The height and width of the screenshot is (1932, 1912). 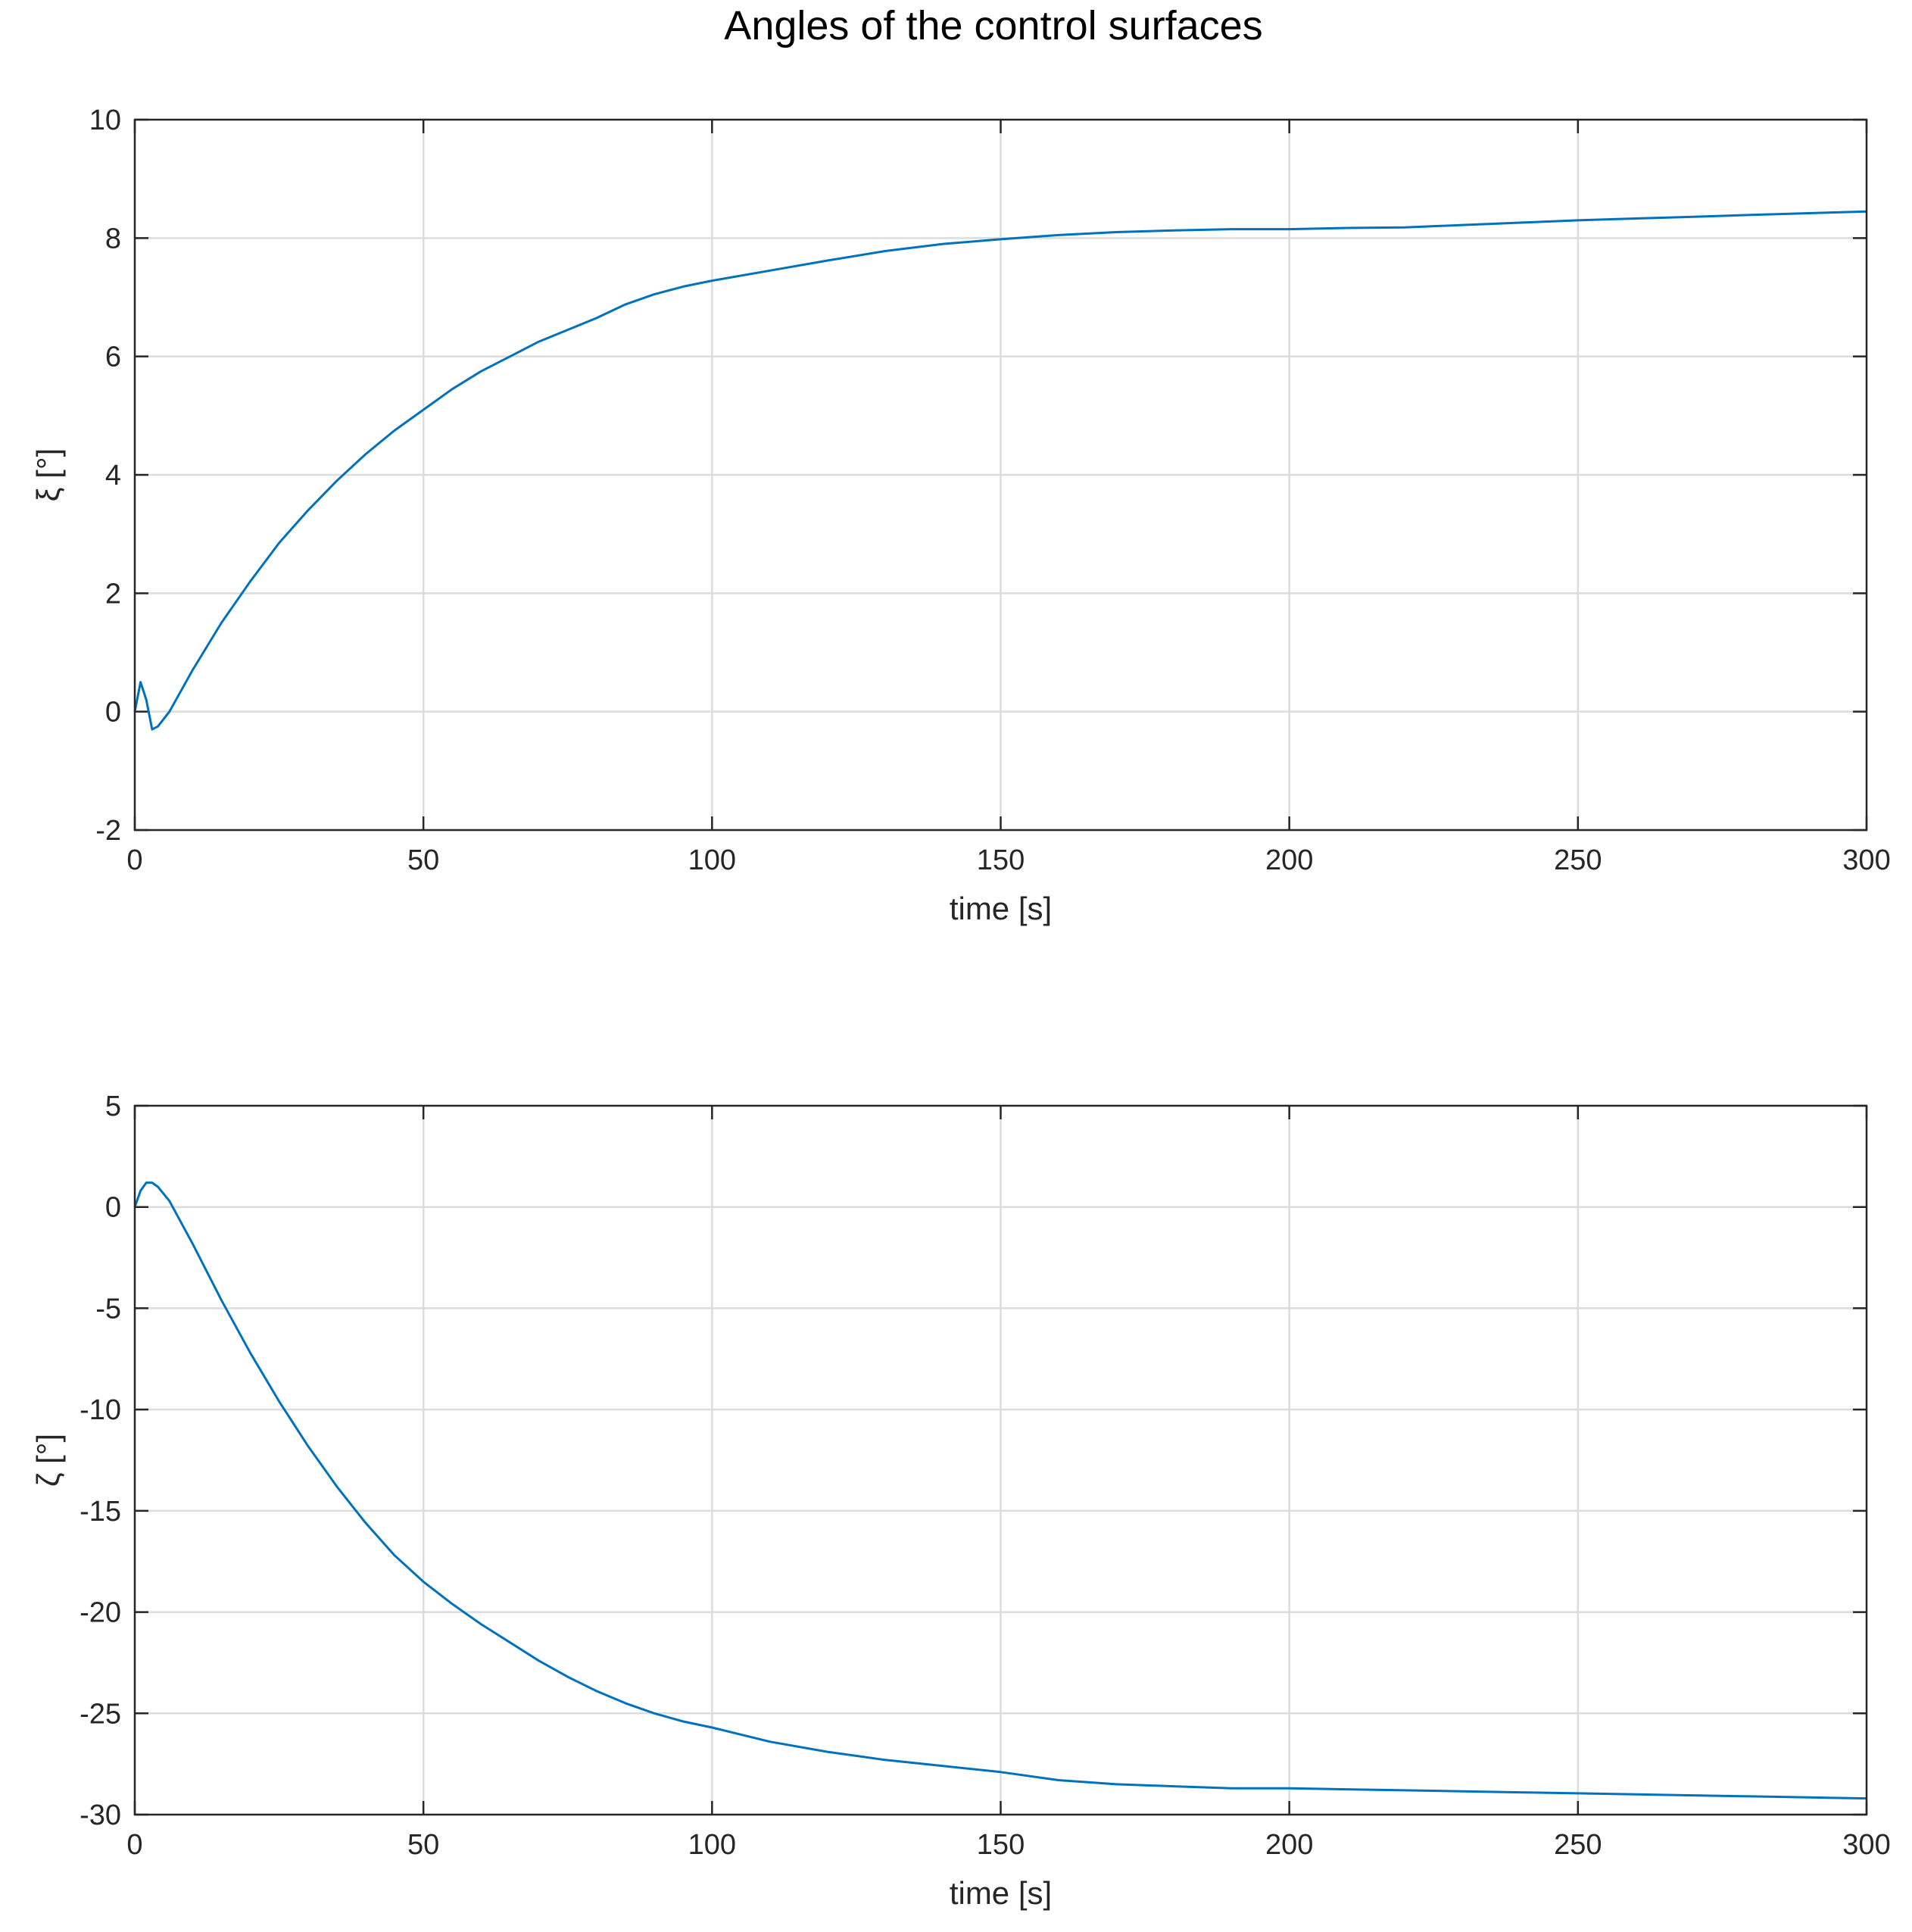 I want to click on zeta-y-tick-label: -15, so click(x=100, y=1512).